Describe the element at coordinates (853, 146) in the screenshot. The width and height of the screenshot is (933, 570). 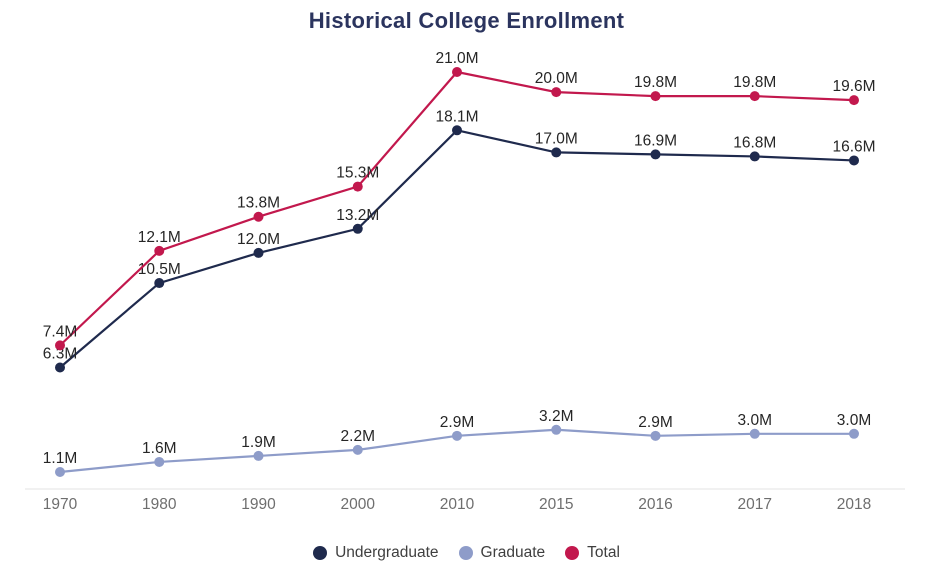
I see `data-point-label: 16.6M` at that location.